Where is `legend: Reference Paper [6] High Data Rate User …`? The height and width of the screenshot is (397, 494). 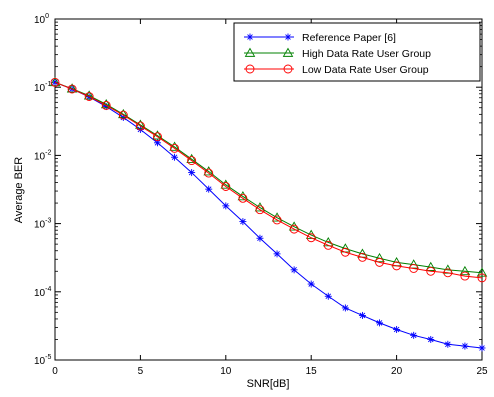 legend: Reference Paper [6] High Data Rate User … is located at coordinates (357, 52).